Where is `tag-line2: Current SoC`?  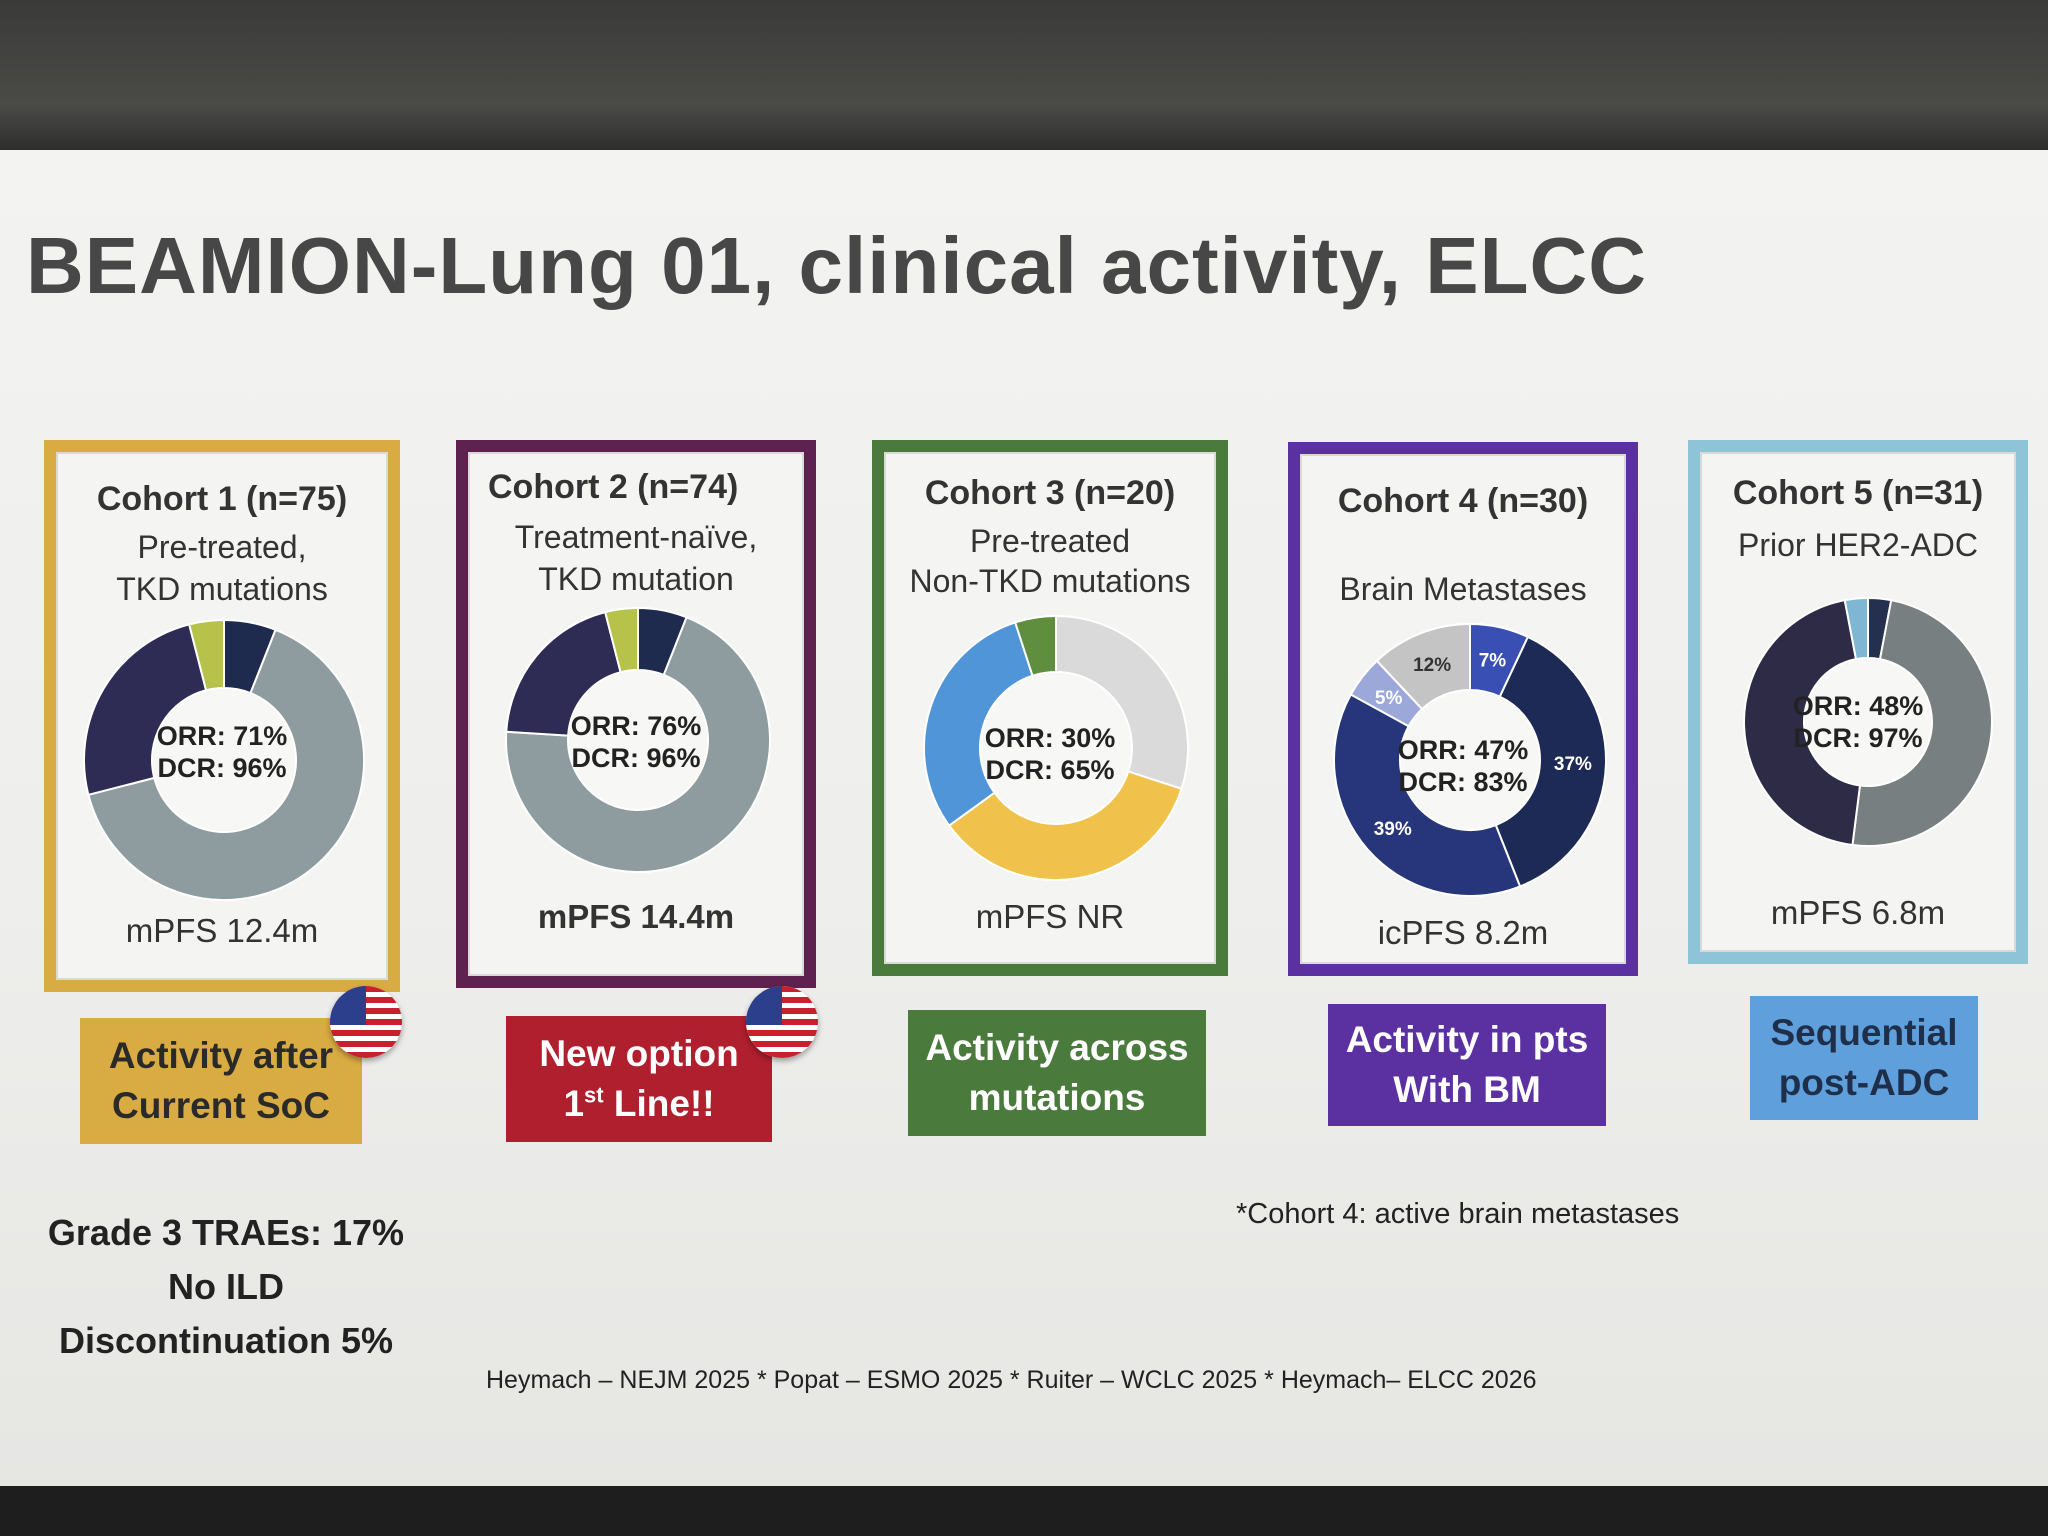
tag-line2: Current SoC is located at coordinates (221, 1105).